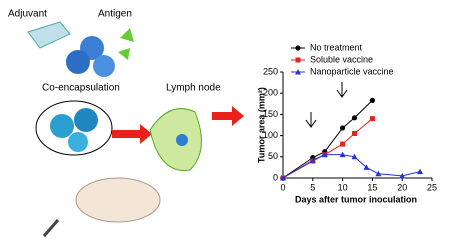  What do you see at coordinates (270, 93) in the screenshot?
I see `y-tick-label: 200` at bounding box center [270, 93].